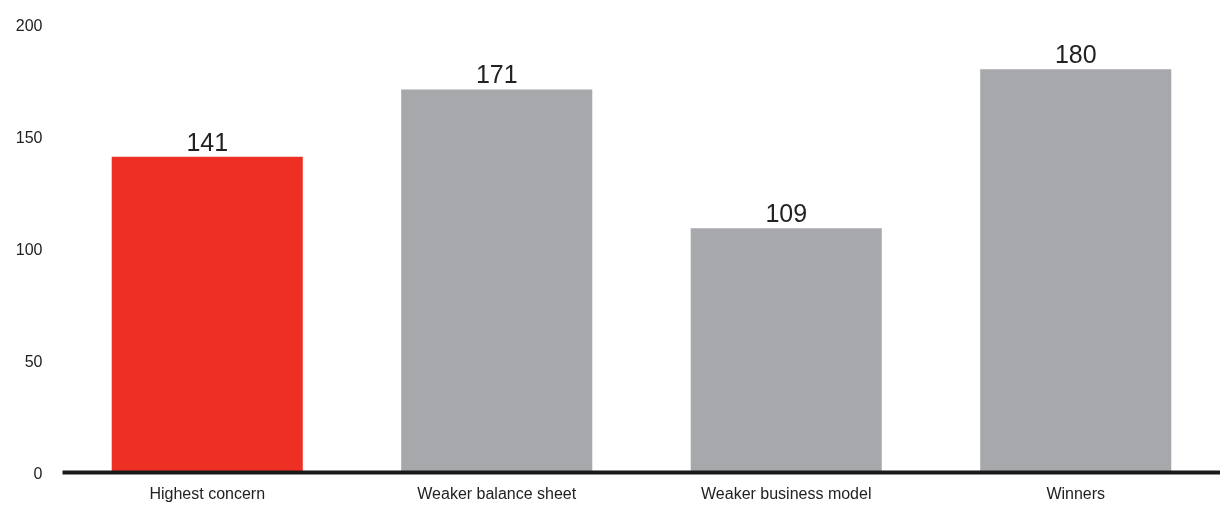  I want to click on y-tick-label: 50, so click(33, 361).